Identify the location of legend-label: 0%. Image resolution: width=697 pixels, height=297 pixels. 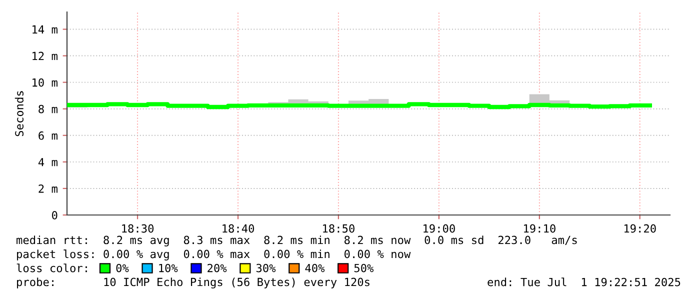
(122, 268).